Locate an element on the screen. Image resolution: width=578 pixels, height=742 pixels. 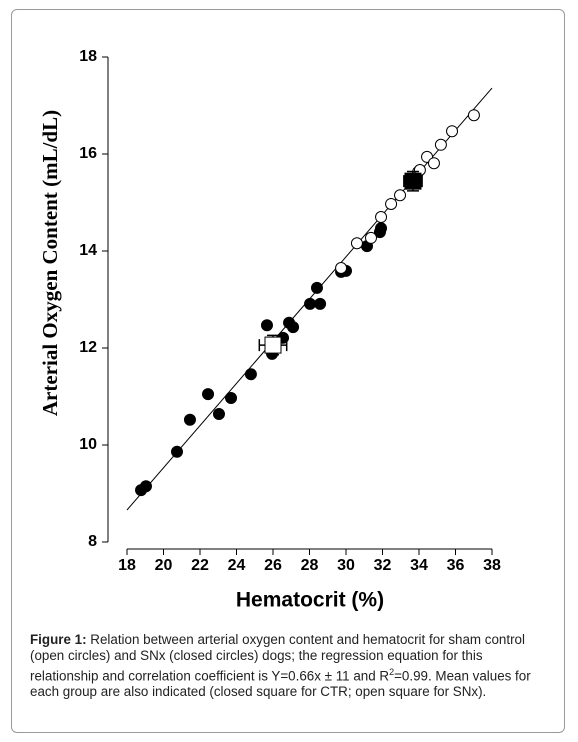
caption-superscript: 2 is located at coordinates (392, 672).